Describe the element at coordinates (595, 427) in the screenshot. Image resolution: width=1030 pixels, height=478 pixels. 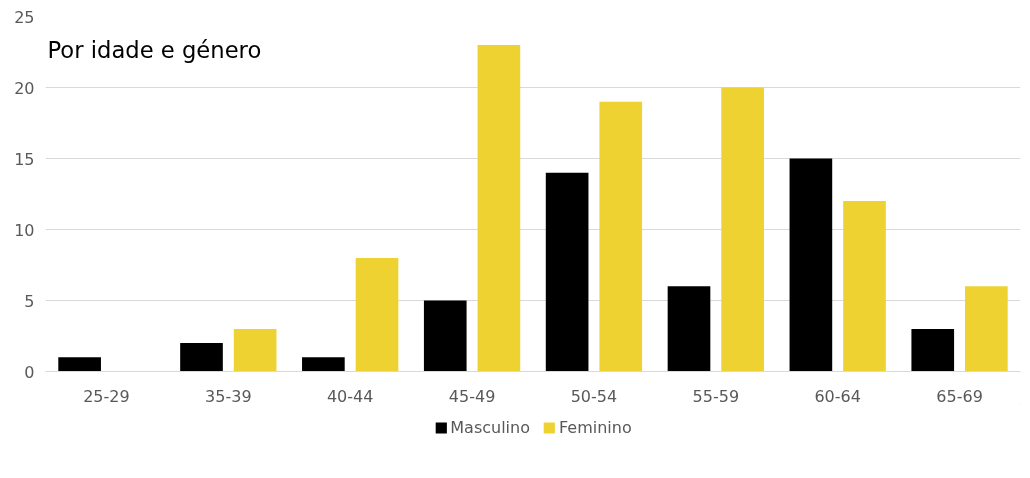
I see `legend-label: Feminino` at that location.